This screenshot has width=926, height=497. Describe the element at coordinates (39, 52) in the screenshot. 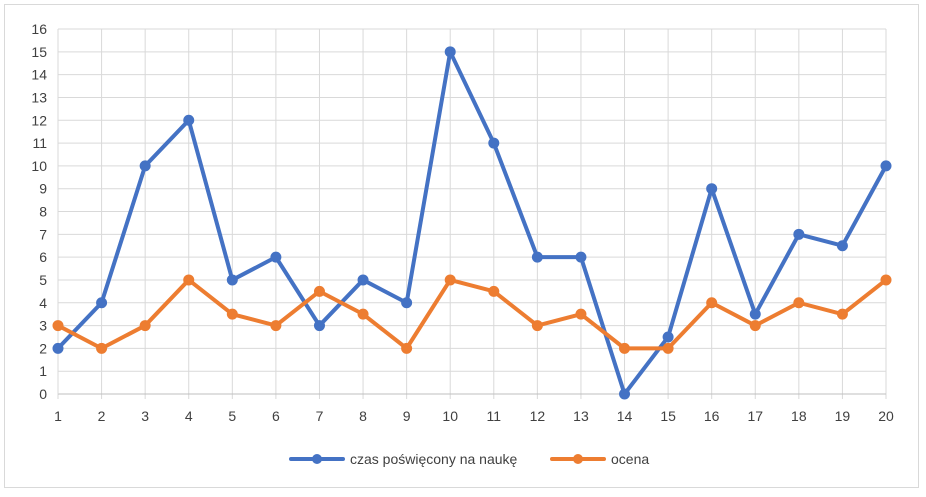

I see `y-tick-label-15: 15` at that location.